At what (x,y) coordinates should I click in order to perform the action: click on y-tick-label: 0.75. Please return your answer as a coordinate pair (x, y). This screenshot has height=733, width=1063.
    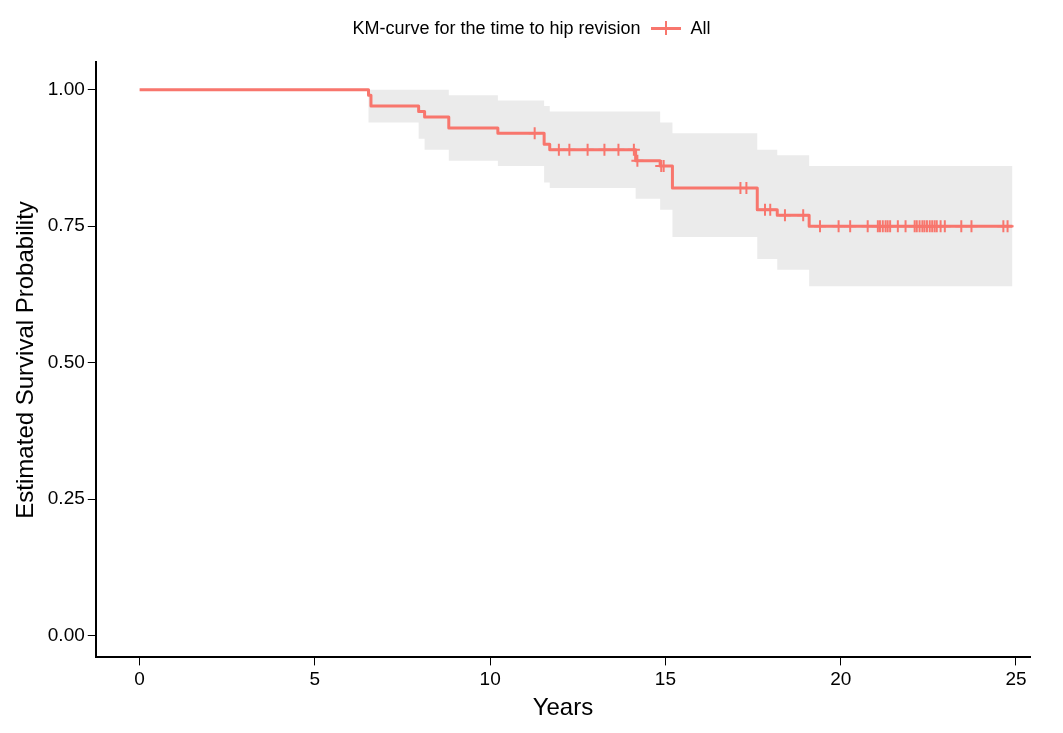
    Looking at the image, I should click on (66, 225).